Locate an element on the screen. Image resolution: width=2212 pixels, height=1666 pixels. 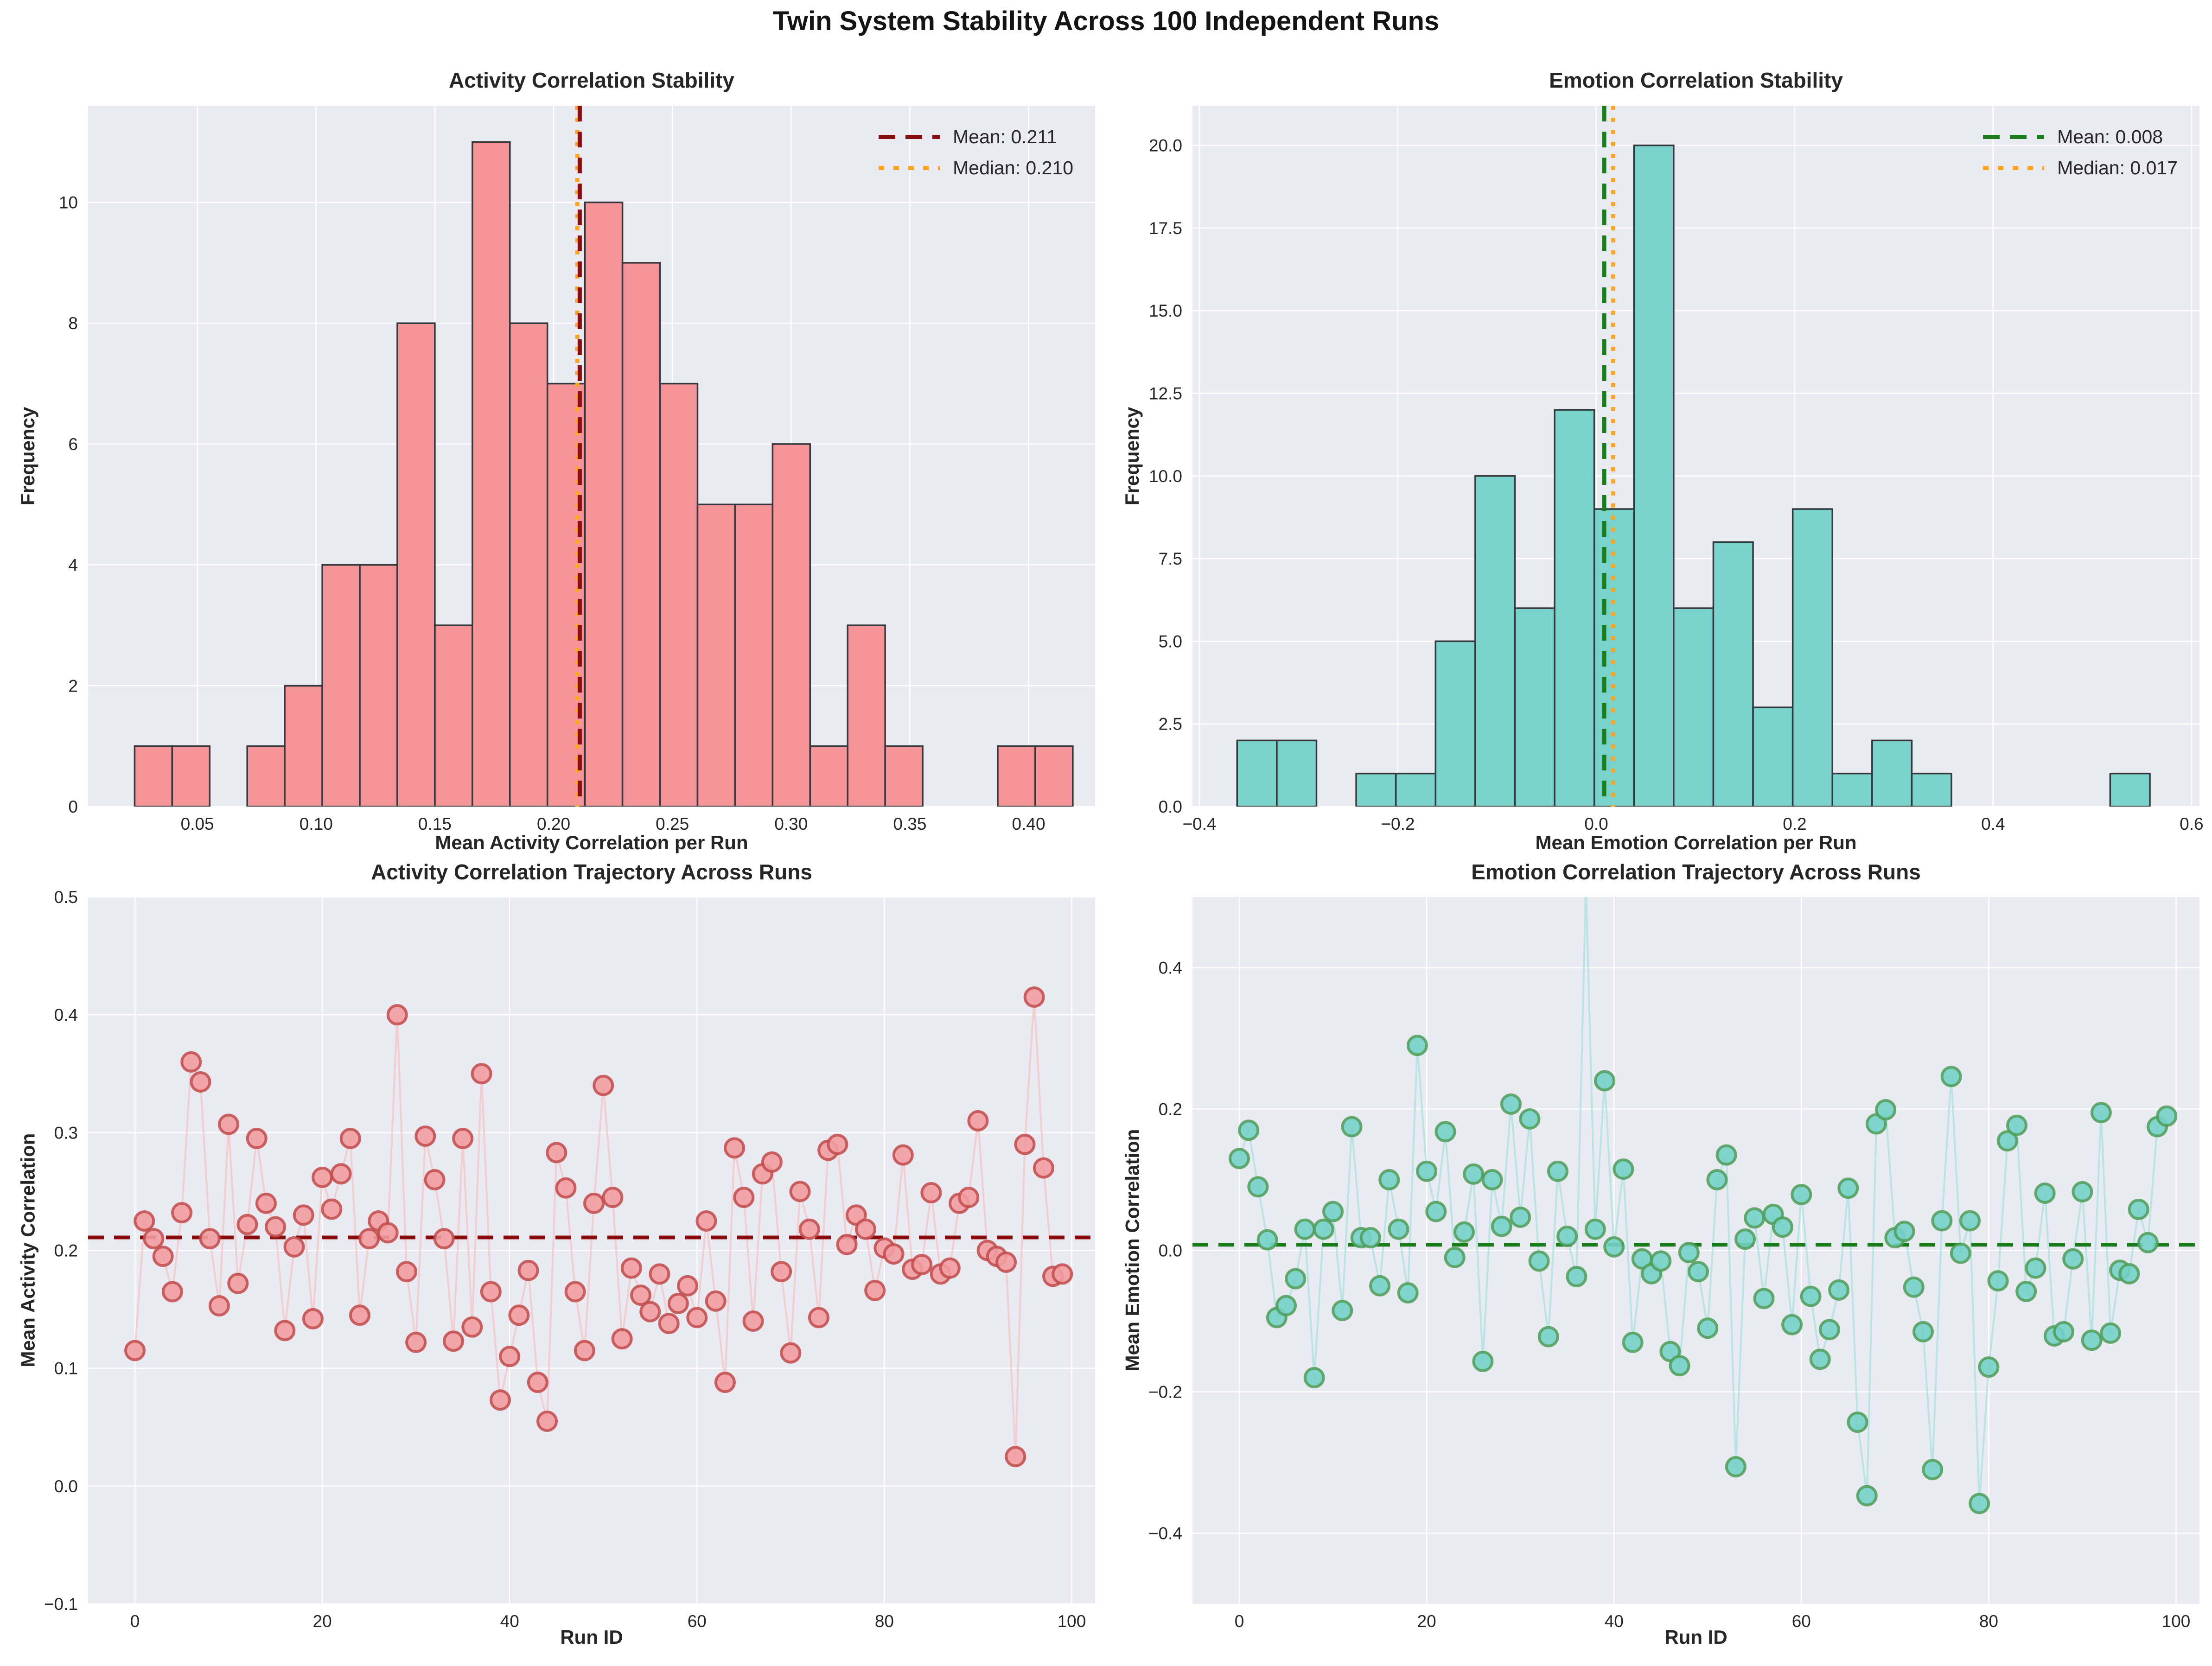
svg-text: 0.20 is located at coordinates (554, 823).